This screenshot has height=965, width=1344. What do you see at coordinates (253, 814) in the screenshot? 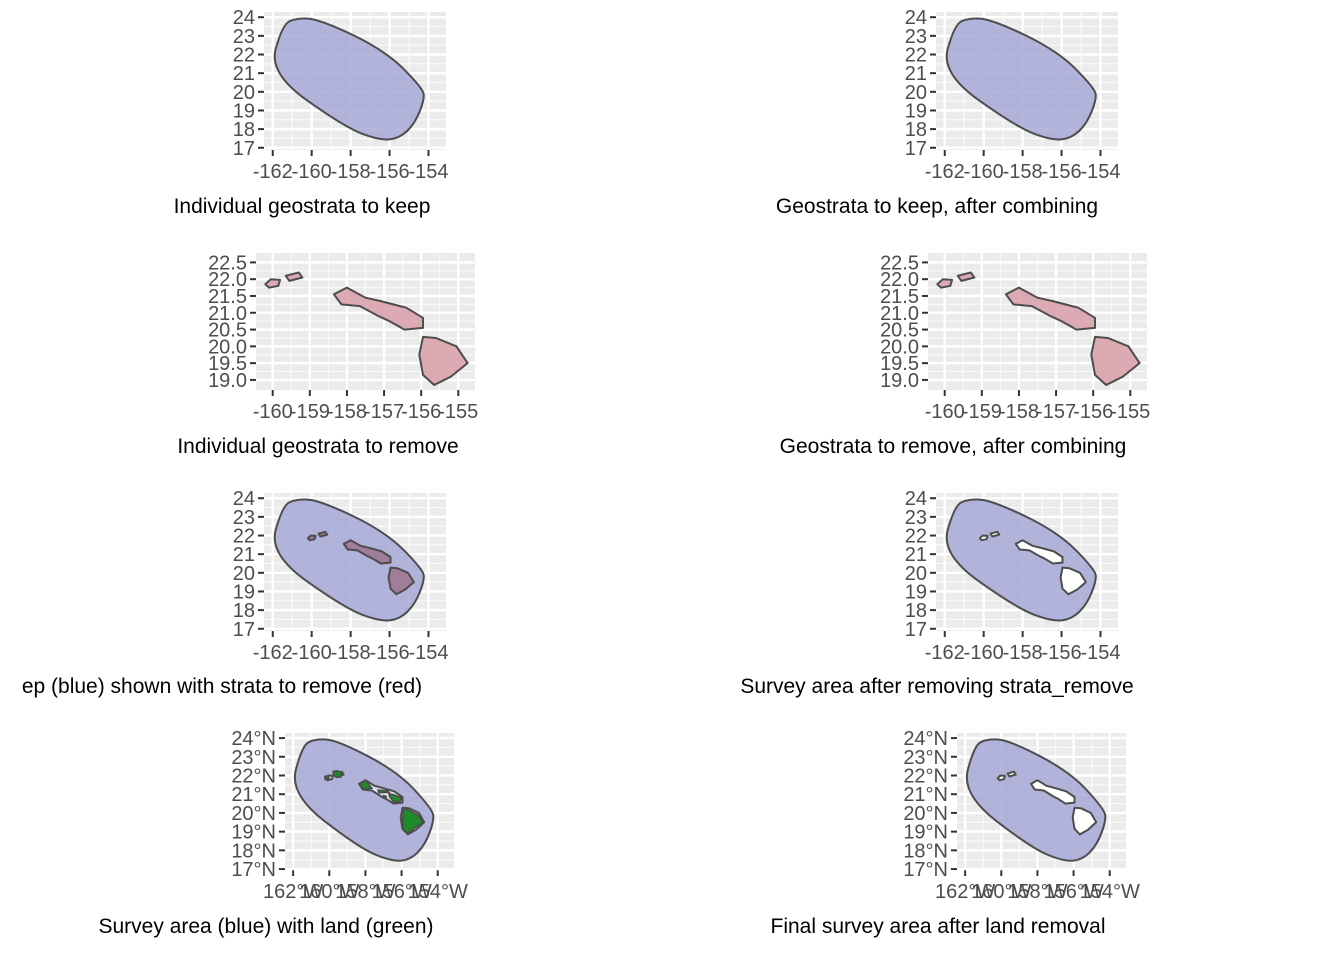
I see `y-tick-label: 20°N` at bounding box center [253, 814].